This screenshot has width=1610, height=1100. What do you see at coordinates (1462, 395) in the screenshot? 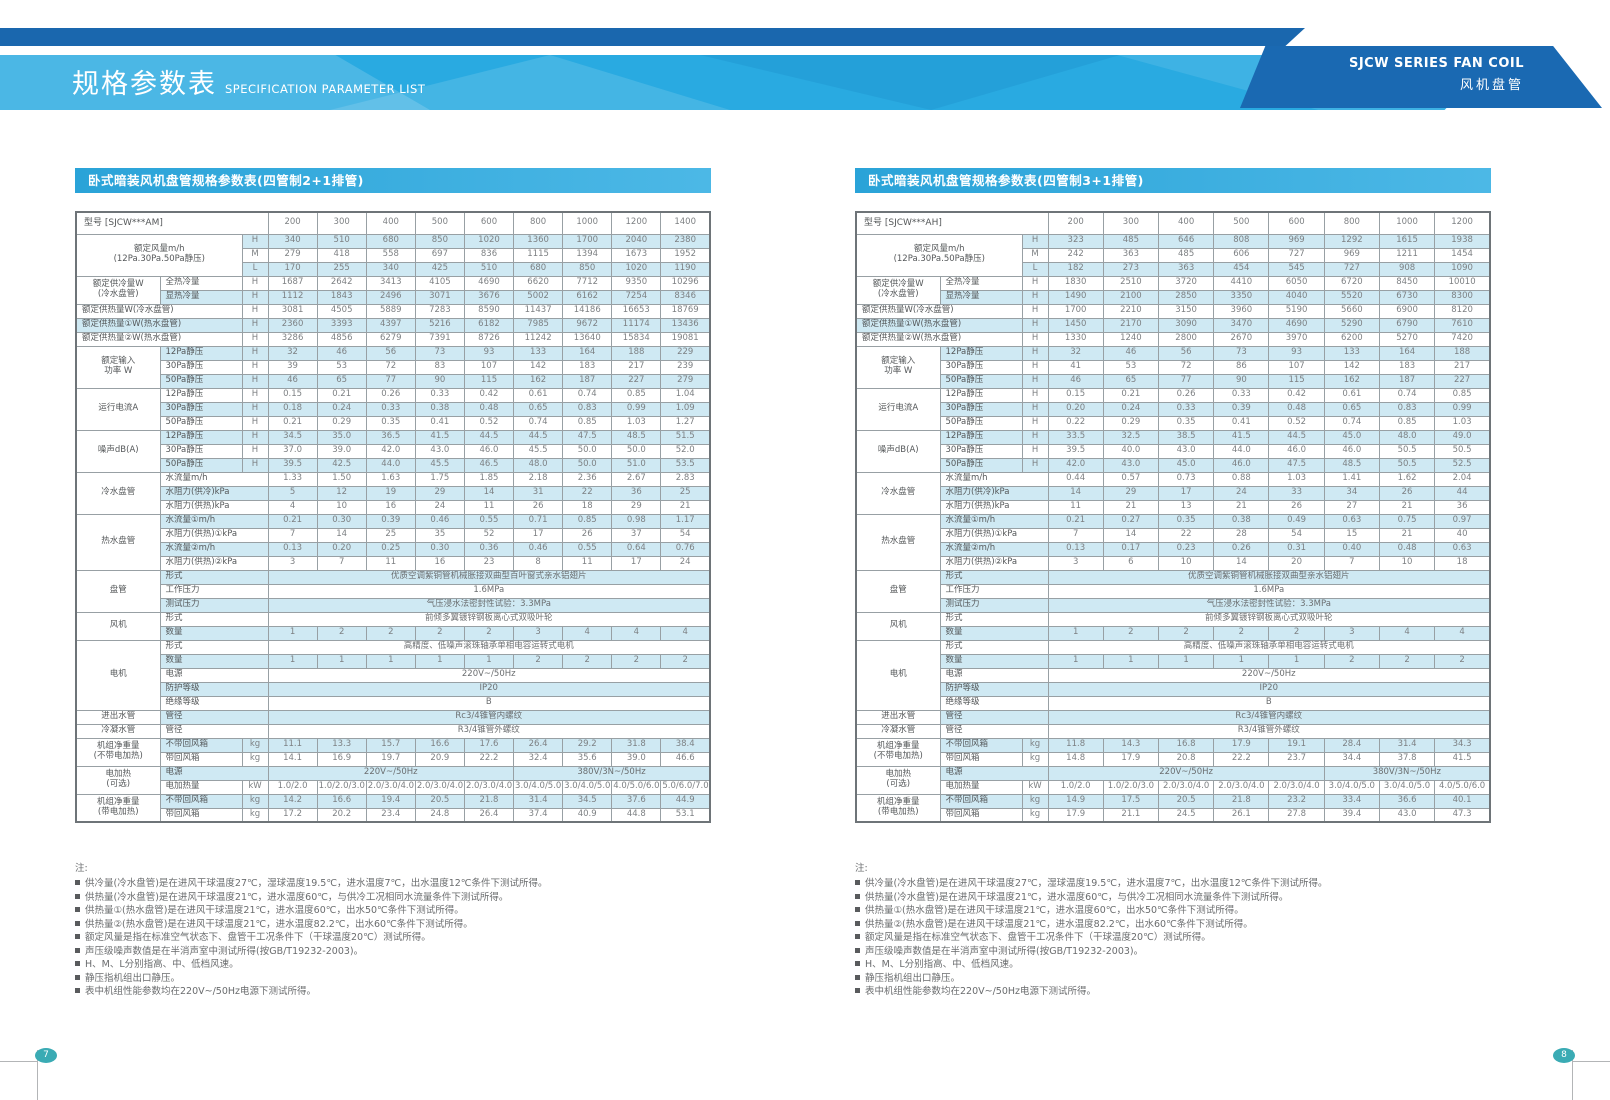
I see `table-cell: 0.85` at bounding box center [1462, 395].